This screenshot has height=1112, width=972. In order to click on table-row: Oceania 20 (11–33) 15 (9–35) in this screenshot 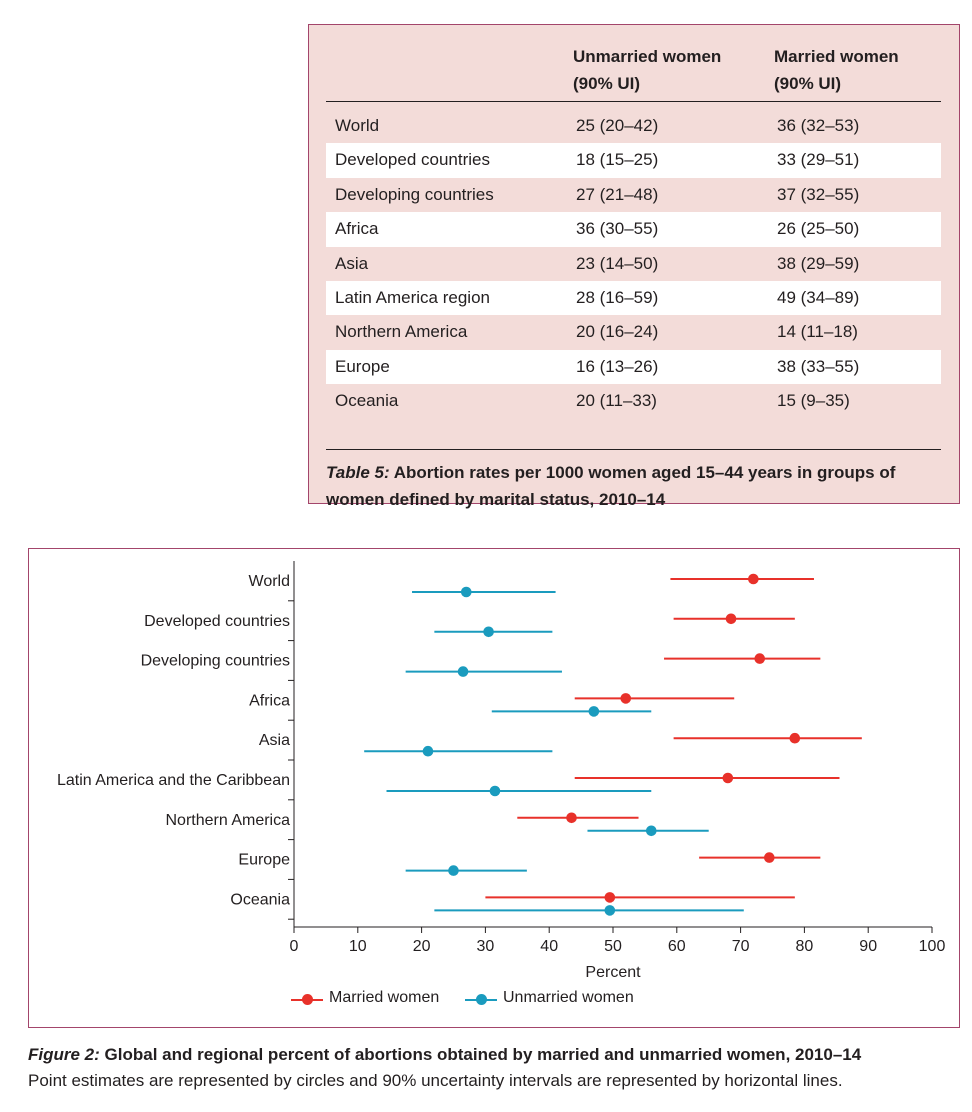, I will do `click(633, 401)`.